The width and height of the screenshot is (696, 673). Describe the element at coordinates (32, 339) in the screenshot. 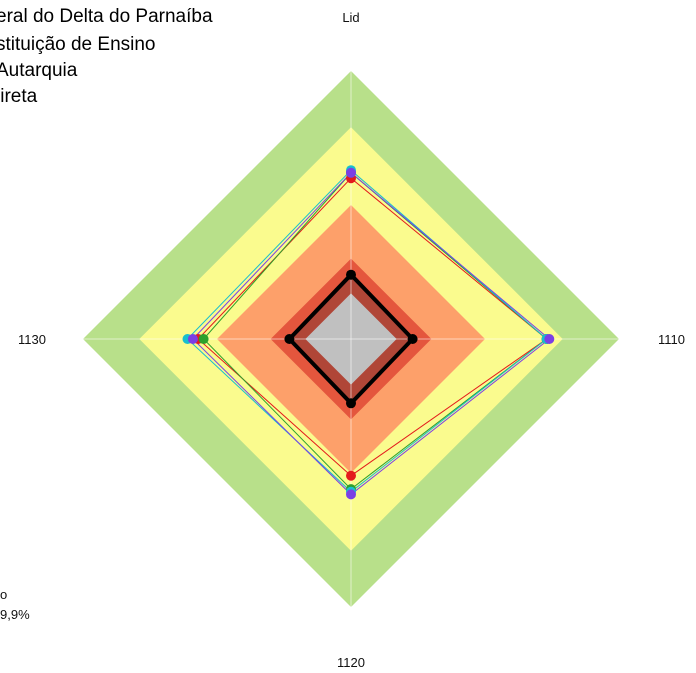

I see `axis-label-1130: 1130` at that location.